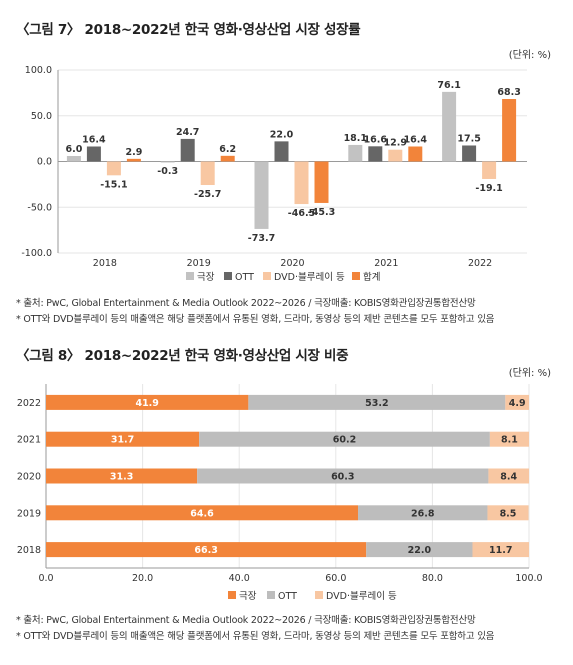 The width and height of the screenshot is (573, 665). Describe the element at coordinates (142, 578) in the screenshot. I see `x-tick-label: 20.0` at that location.